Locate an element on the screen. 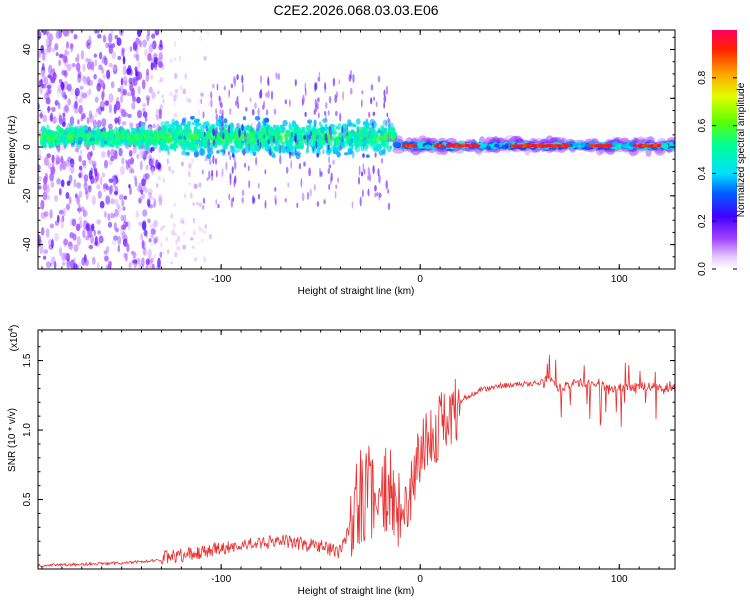 This screenshot has width=750, height=605. colorbar-tick-label: 0.0 is located at coordinates (702, 269).